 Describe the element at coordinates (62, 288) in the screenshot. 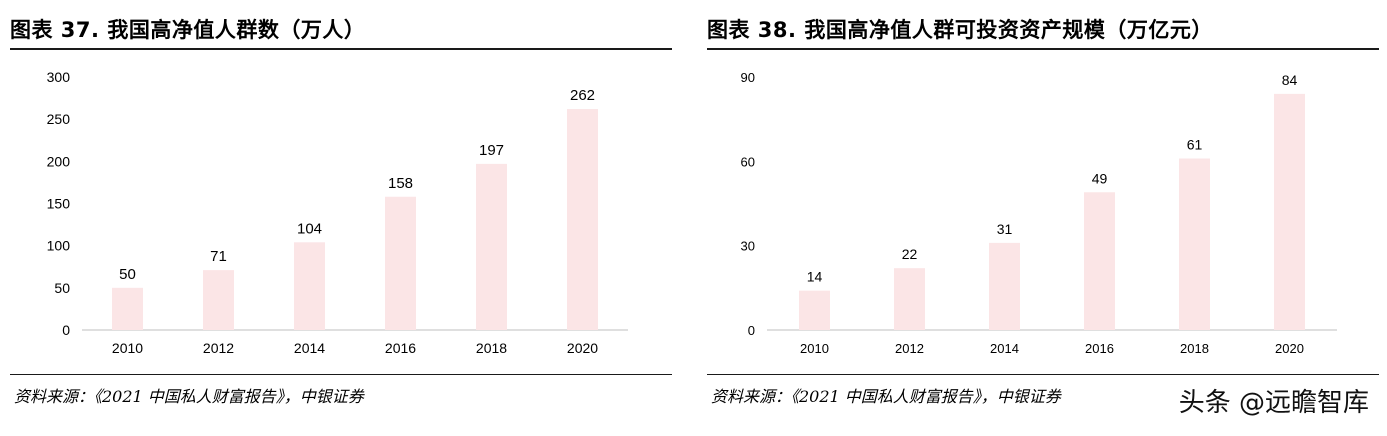

I see `y-tick-label: 50` at that location.